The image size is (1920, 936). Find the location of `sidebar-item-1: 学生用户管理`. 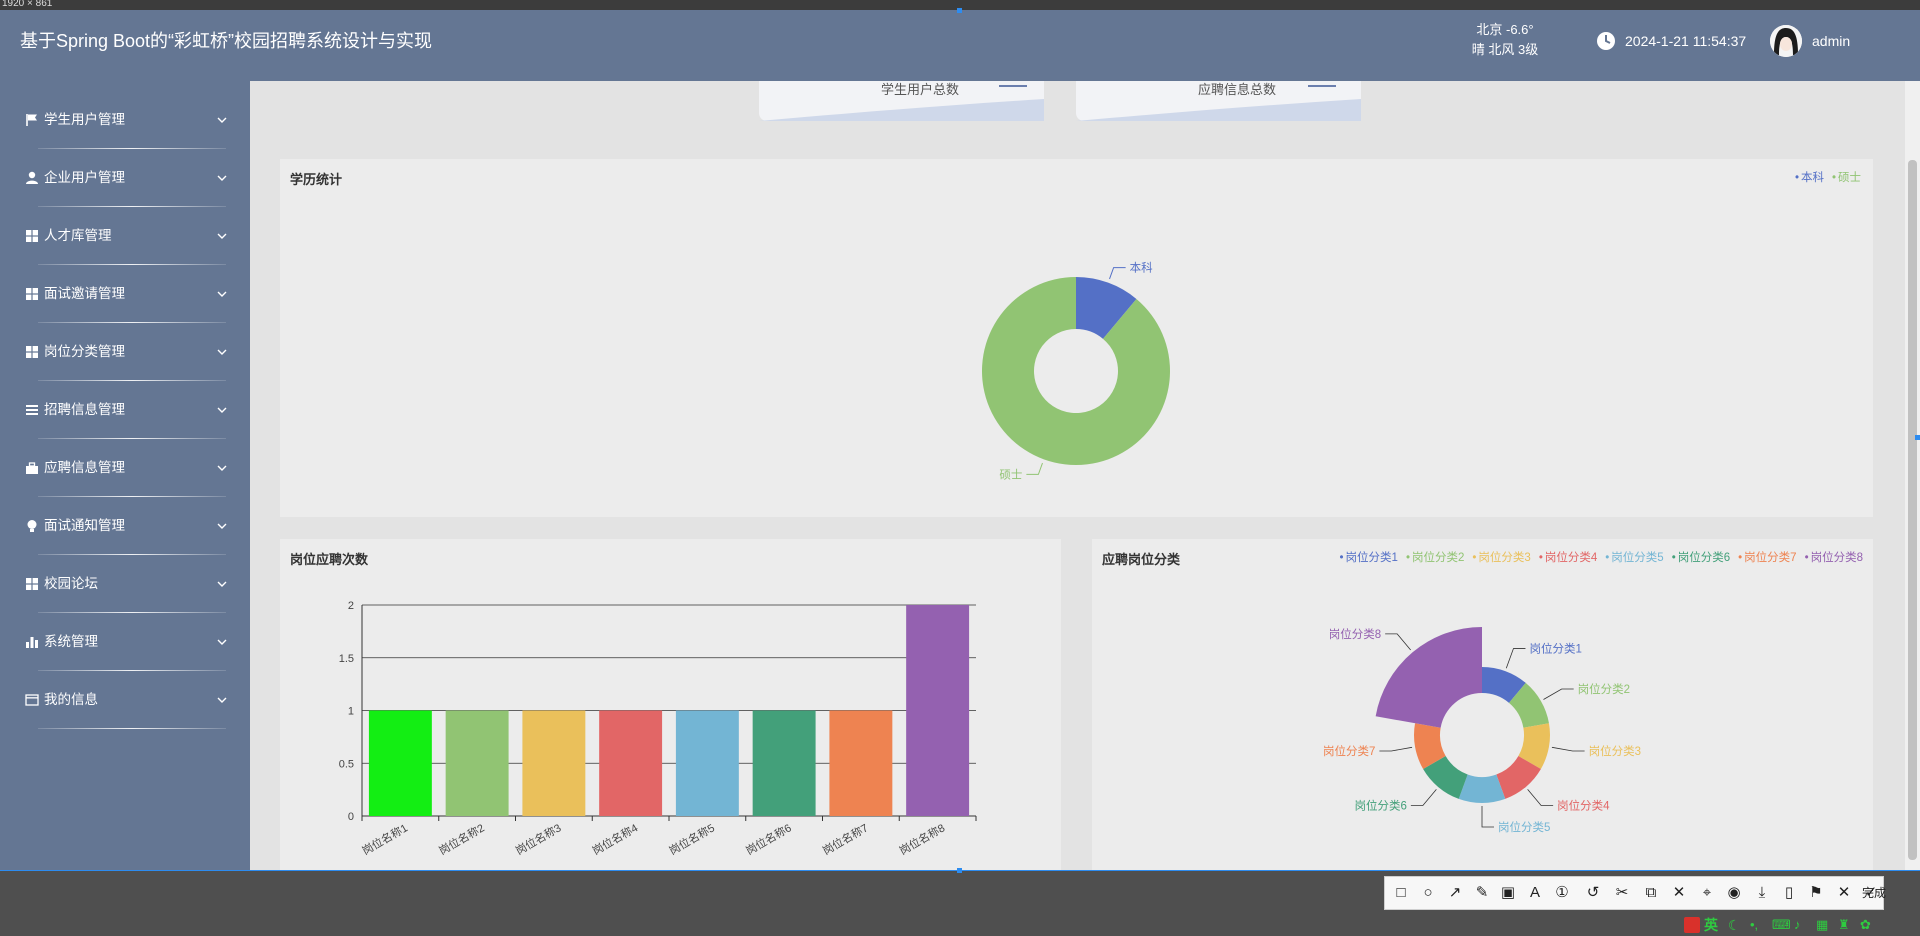

sidebar-item-1: 学生用户管理 is located at coordinates (125, 120).